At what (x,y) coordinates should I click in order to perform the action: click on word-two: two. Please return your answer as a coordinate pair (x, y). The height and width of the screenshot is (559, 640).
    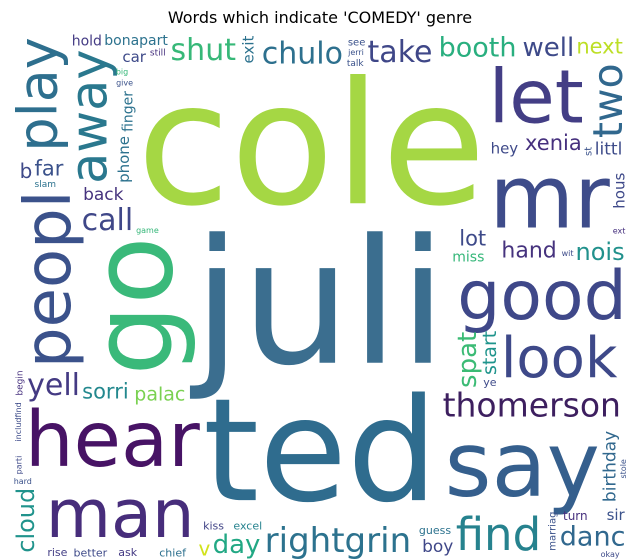
    Looking at the image, I should click on (606, 100).